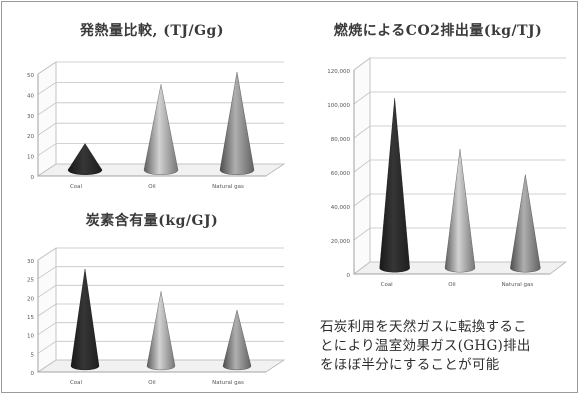 The width and height of the screenshot is (579, 394). What do you see at coordinates (30, 76) in the screenshot?
I see `y-tick-label: 50` at bounding box center [30, 76].